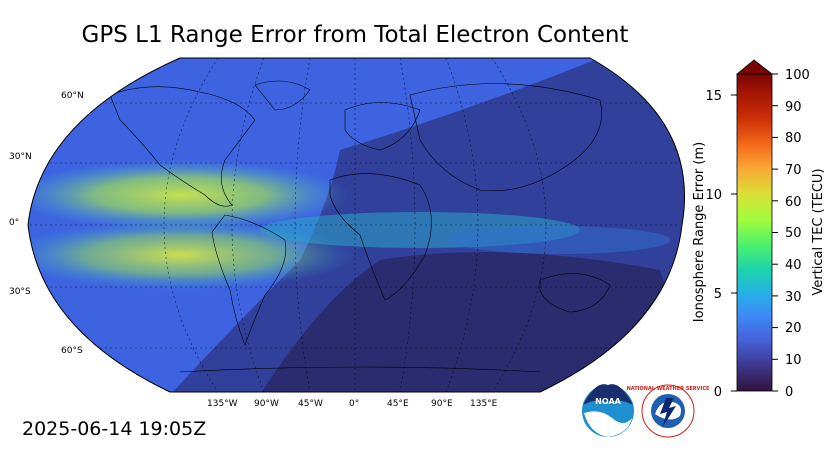 This screenshot has width=832, height=468. I want to click on colorbar-extend-arrow, so click(754, 67).